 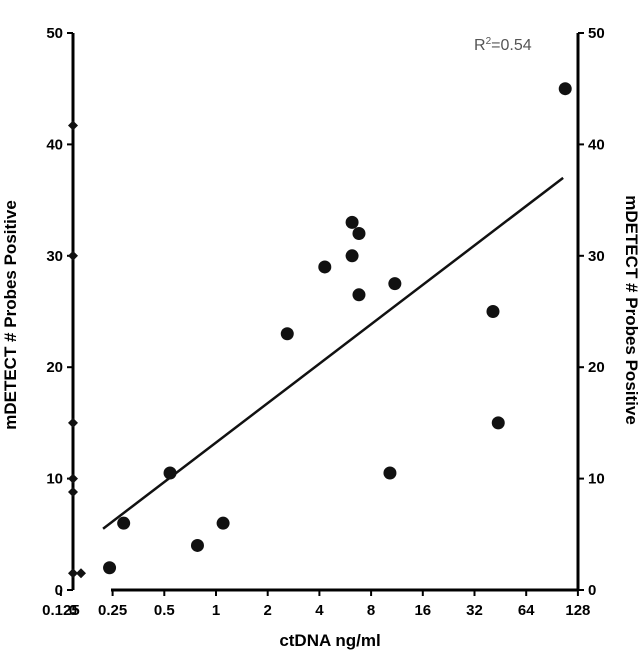 I want to click on y-tick-label-right: 20, so click(x=596, y=367).